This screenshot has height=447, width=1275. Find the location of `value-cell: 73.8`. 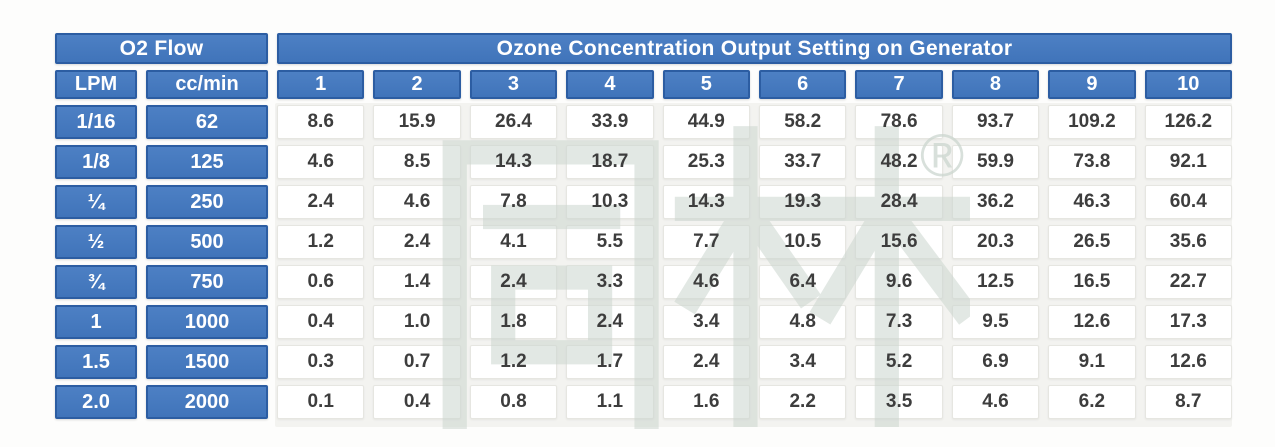

value-cell: 73.8 is located at coordinates (1092, 162).